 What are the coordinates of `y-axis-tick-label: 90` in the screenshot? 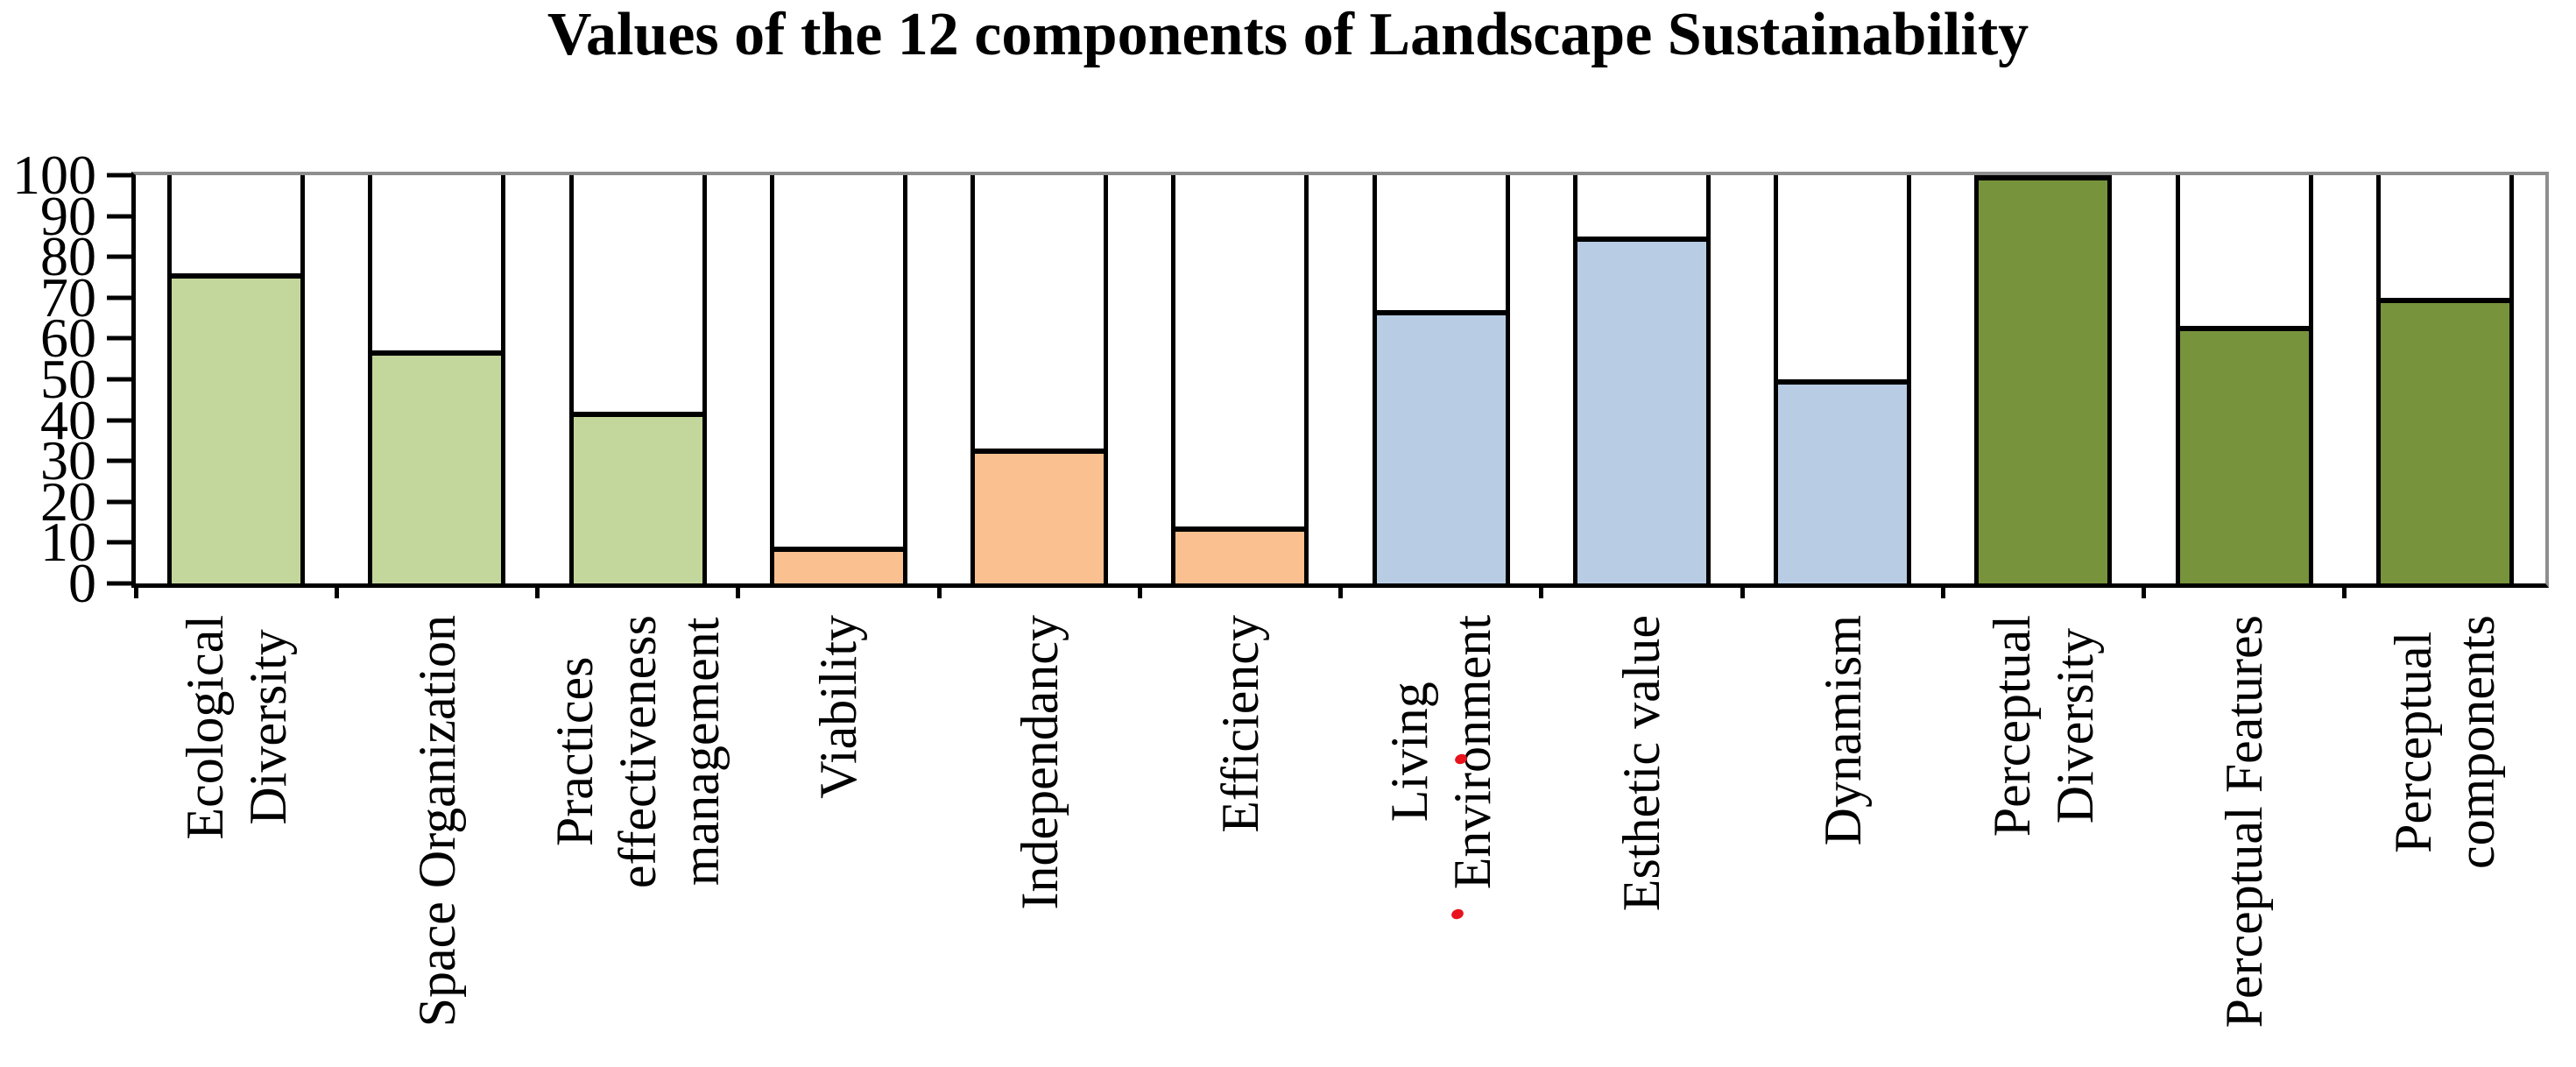 It's located at (68, 216).